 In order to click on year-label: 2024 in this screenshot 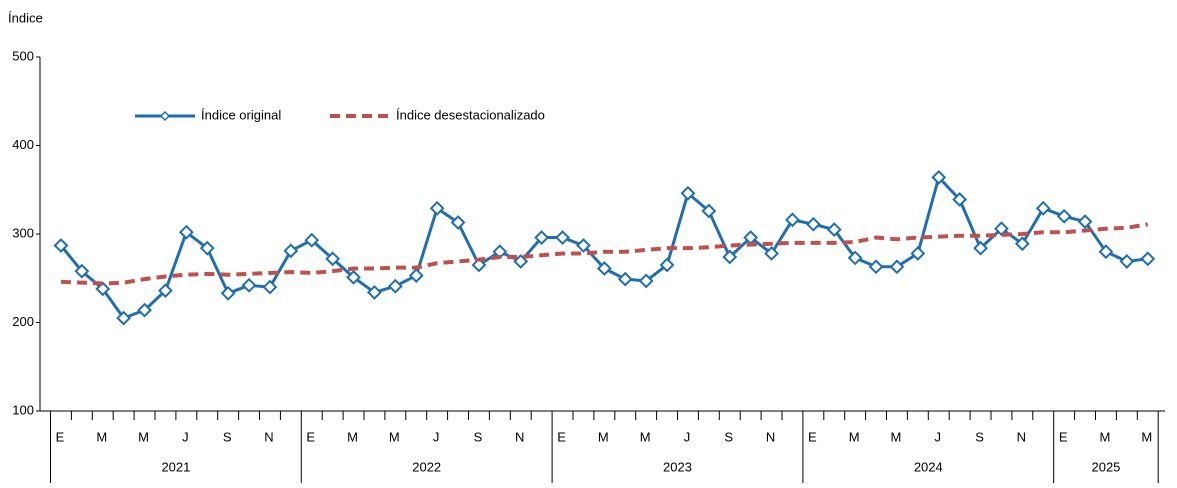, I will do `click(928, 466)`.